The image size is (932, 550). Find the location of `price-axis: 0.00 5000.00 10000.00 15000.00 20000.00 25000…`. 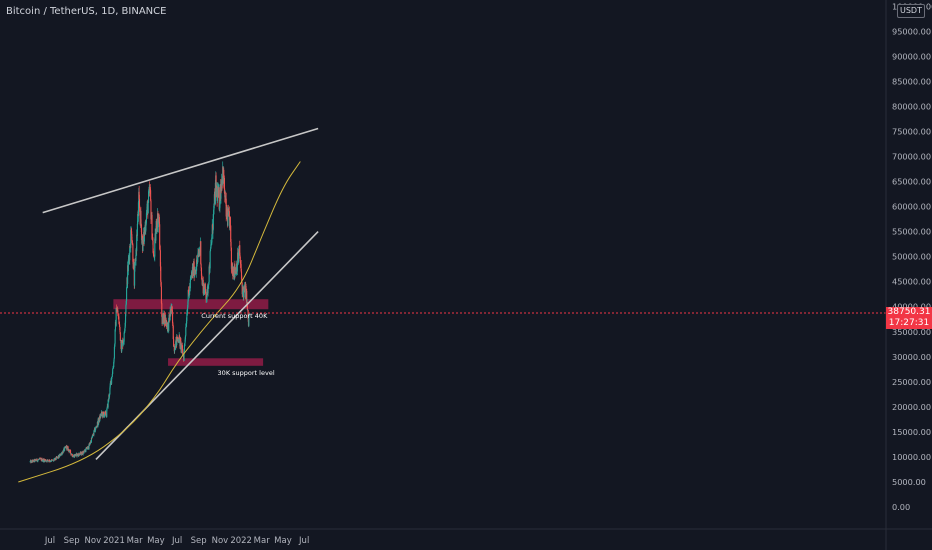

price-axis: 0.00 5000.00 10000.00 15000.00 20000.00 25000… is located at coordinates (912, 256).